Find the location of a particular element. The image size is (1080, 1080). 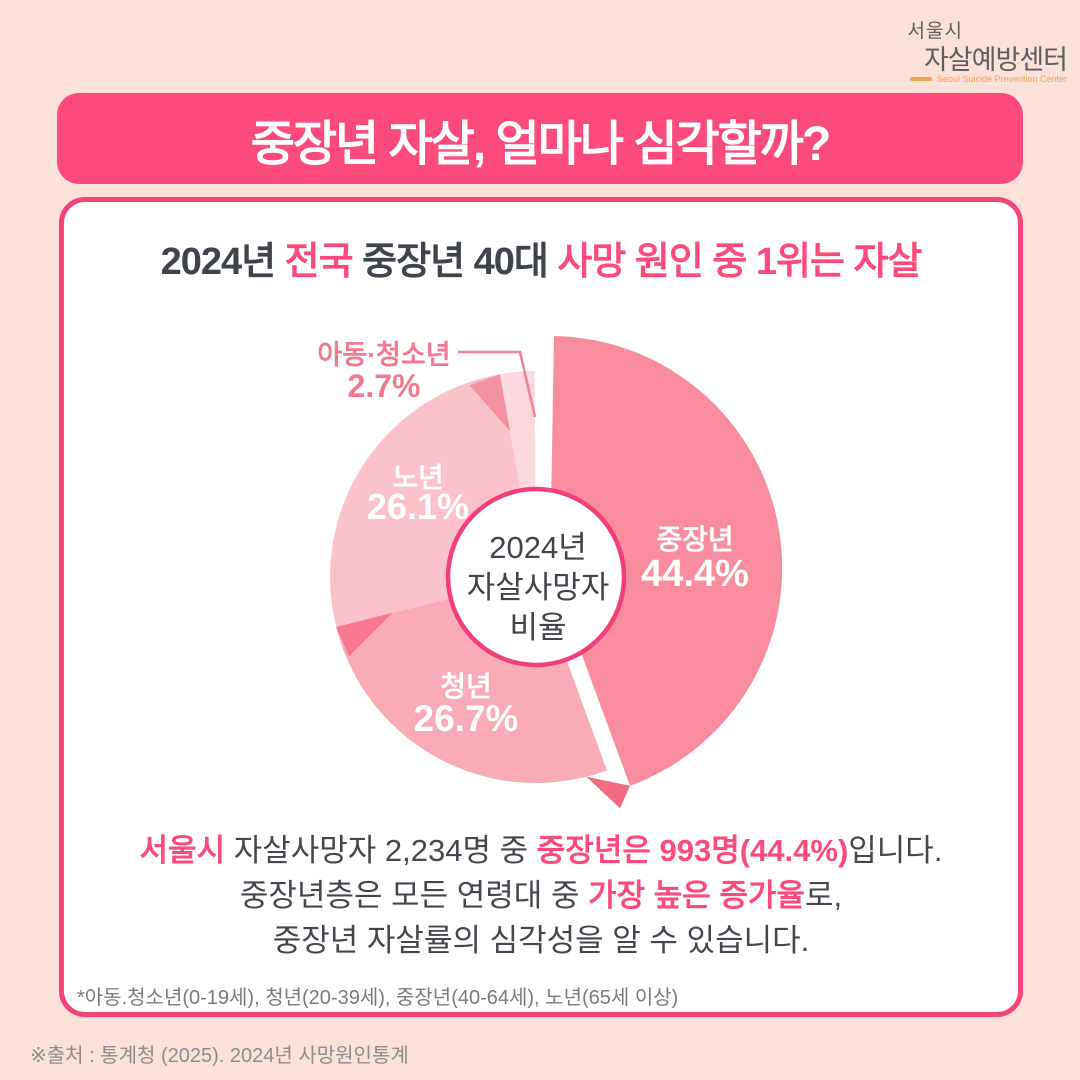

slice-value-1: 26.7% is located at coordinates (466, 718).